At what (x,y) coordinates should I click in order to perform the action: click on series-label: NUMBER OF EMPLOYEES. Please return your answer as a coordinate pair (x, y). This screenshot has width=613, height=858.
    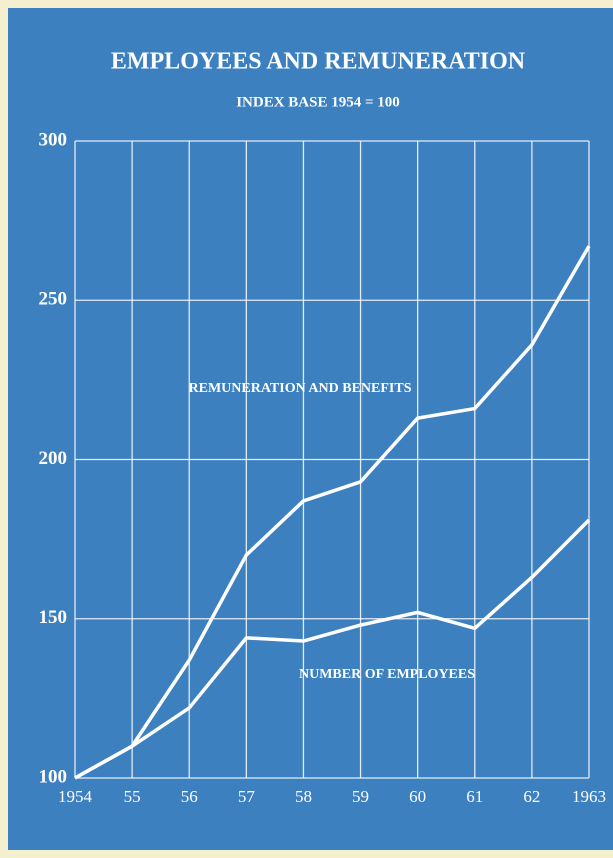
    Looking at the image, I should click on (387, 674).